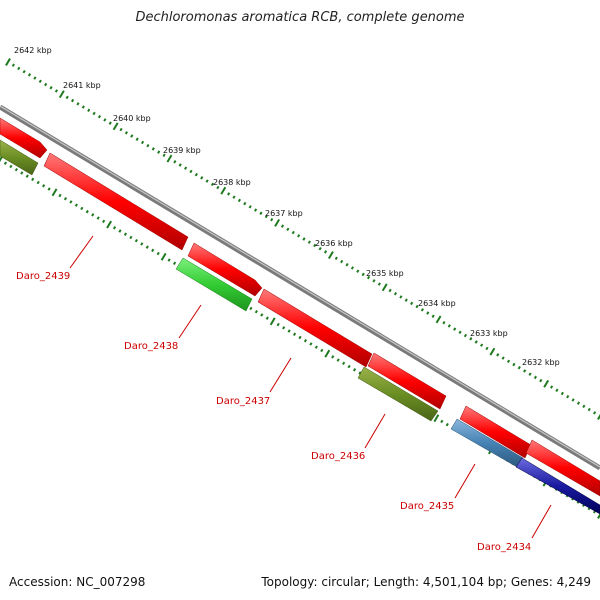 The height and width of the screenshot is (600, 600). What do you see at coordinates (243, 401) in the screenshot?
I see `gene-label: Daro_2437` at bounding box center [243, 401].